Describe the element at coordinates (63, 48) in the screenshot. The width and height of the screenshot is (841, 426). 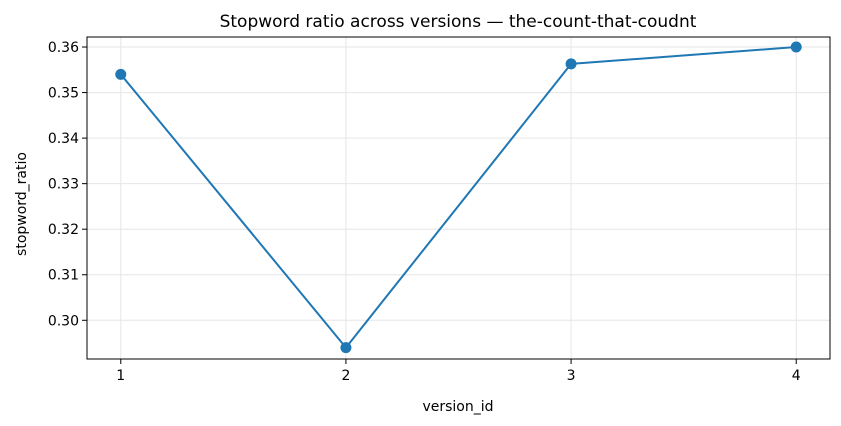
I see `y-tick-label: 0.36` at that location.